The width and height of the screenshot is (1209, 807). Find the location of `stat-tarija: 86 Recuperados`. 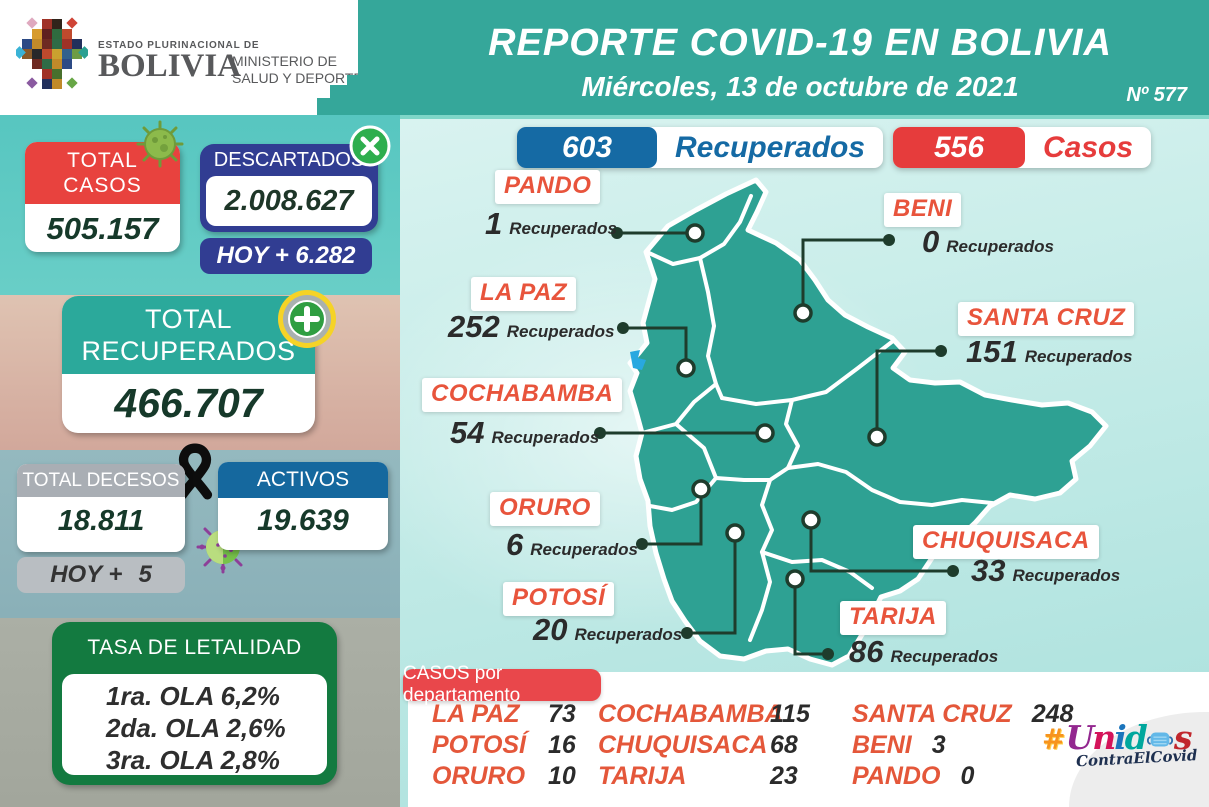

stat-tarija: 86 Recuperados is located at coordinates (924, 651).